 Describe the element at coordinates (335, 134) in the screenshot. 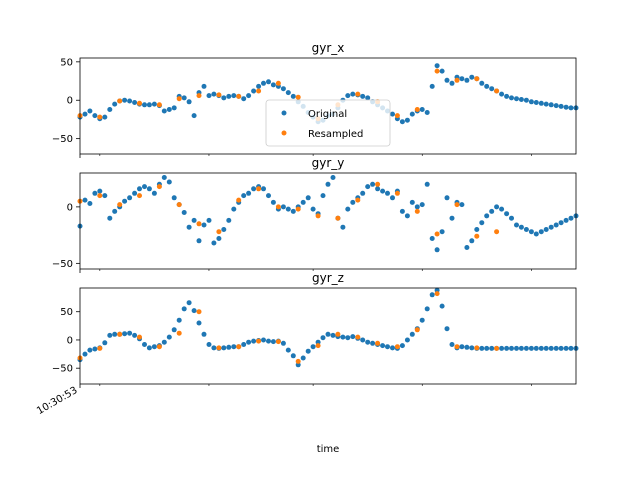

I see `legend-label-resampled: Resampled` at that location.